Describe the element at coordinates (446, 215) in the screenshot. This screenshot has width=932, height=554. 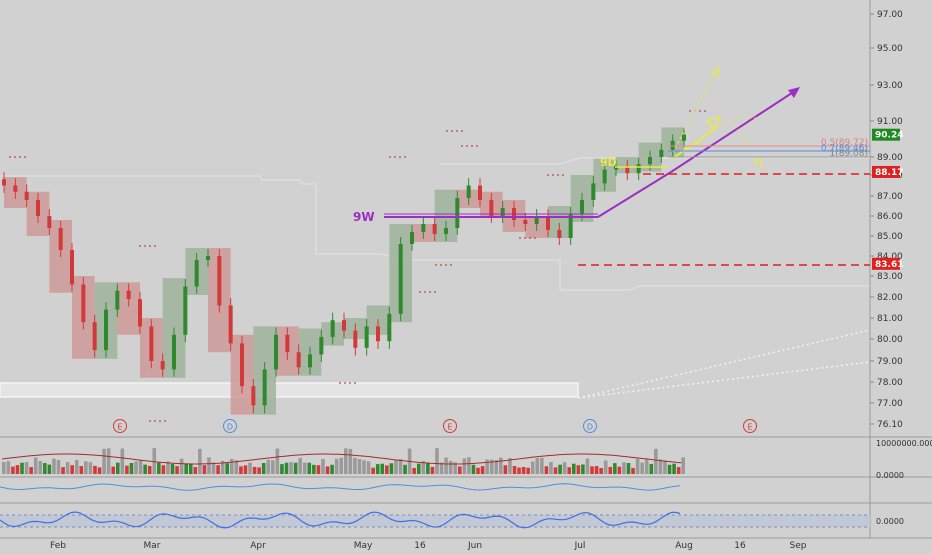
I see `range-box` at that location.